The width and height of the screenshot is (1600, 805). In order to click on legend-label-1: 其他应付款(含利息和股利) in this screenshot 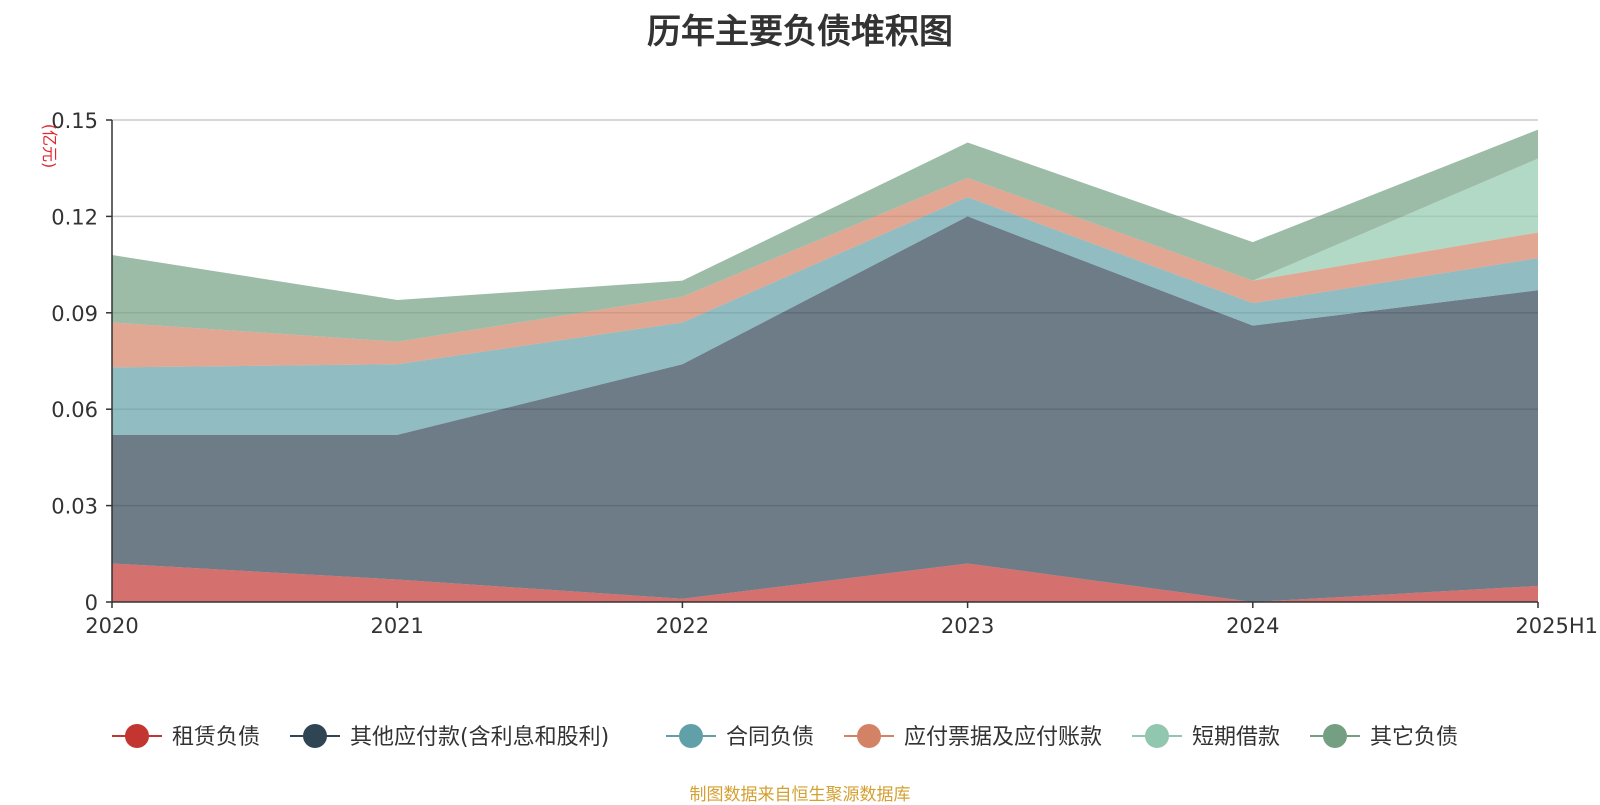, I will do `click(479, 737)`.